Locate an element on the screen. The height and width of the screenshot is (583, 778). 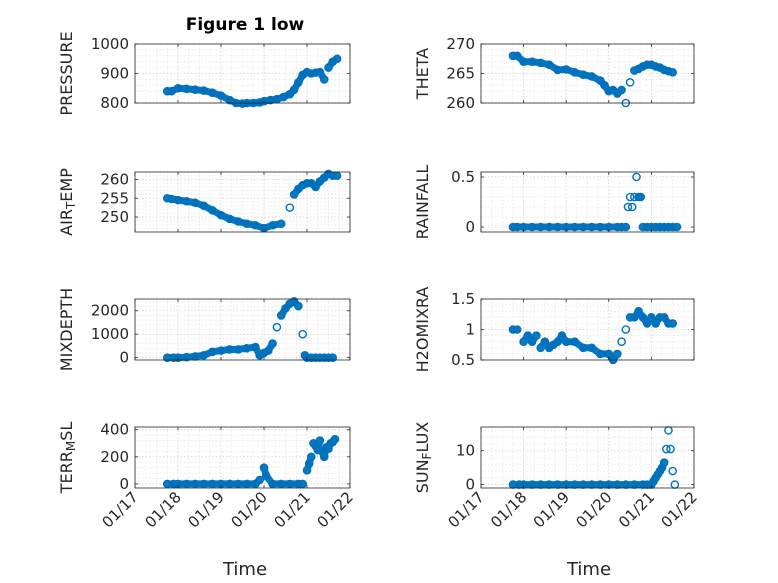
y-axis-label-part: H2OMIXRA is located at coordinates (422, 330).